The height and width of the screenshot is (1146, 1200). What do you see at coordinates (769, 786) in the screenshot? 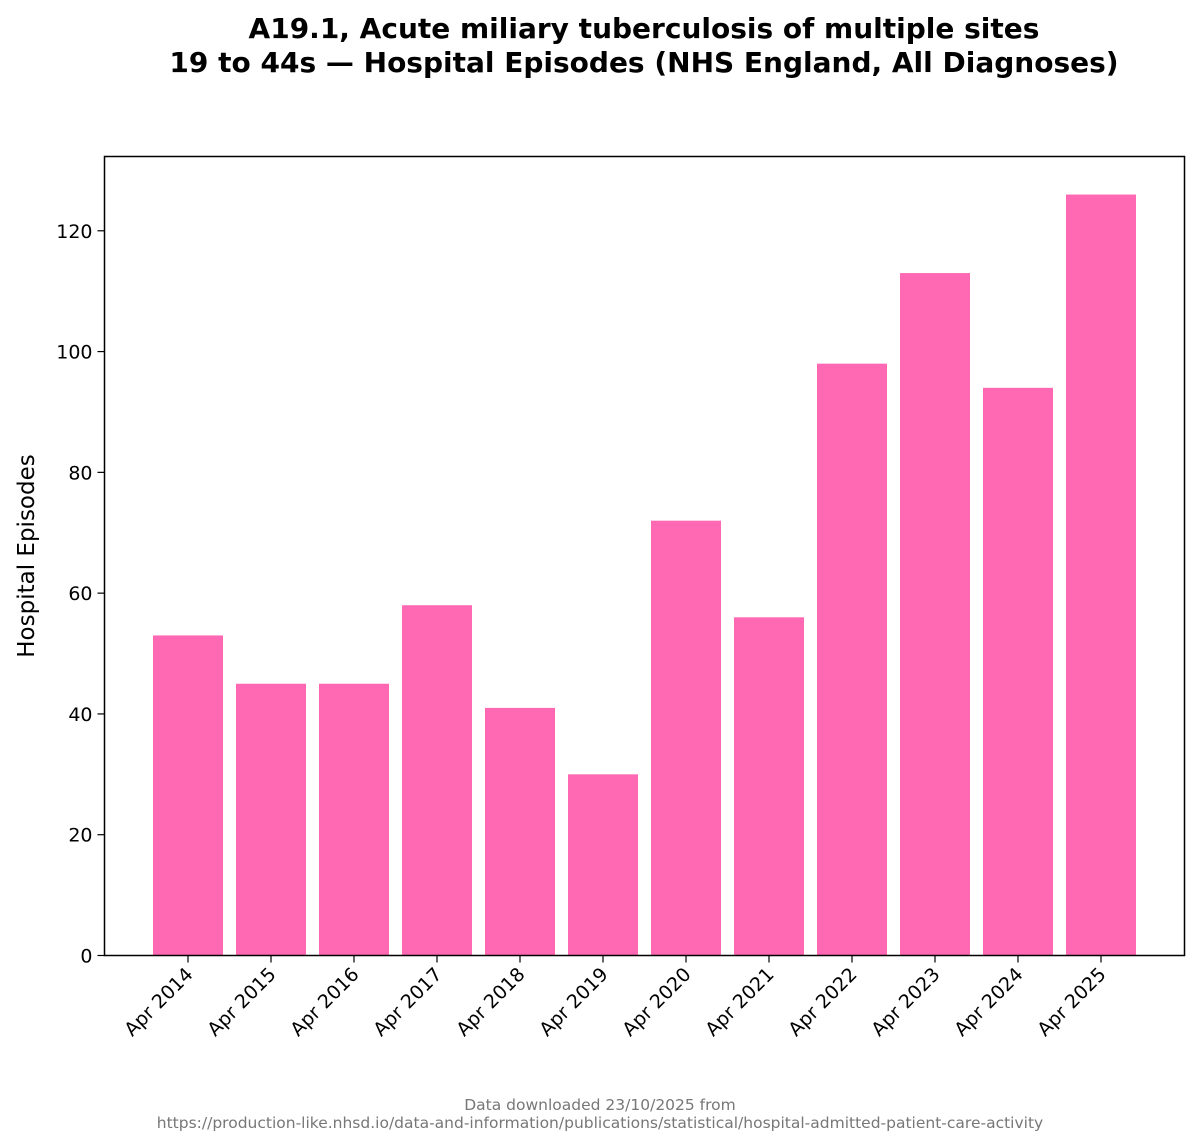
I see `bar-apr-2021` at bounding box center [769, 786].